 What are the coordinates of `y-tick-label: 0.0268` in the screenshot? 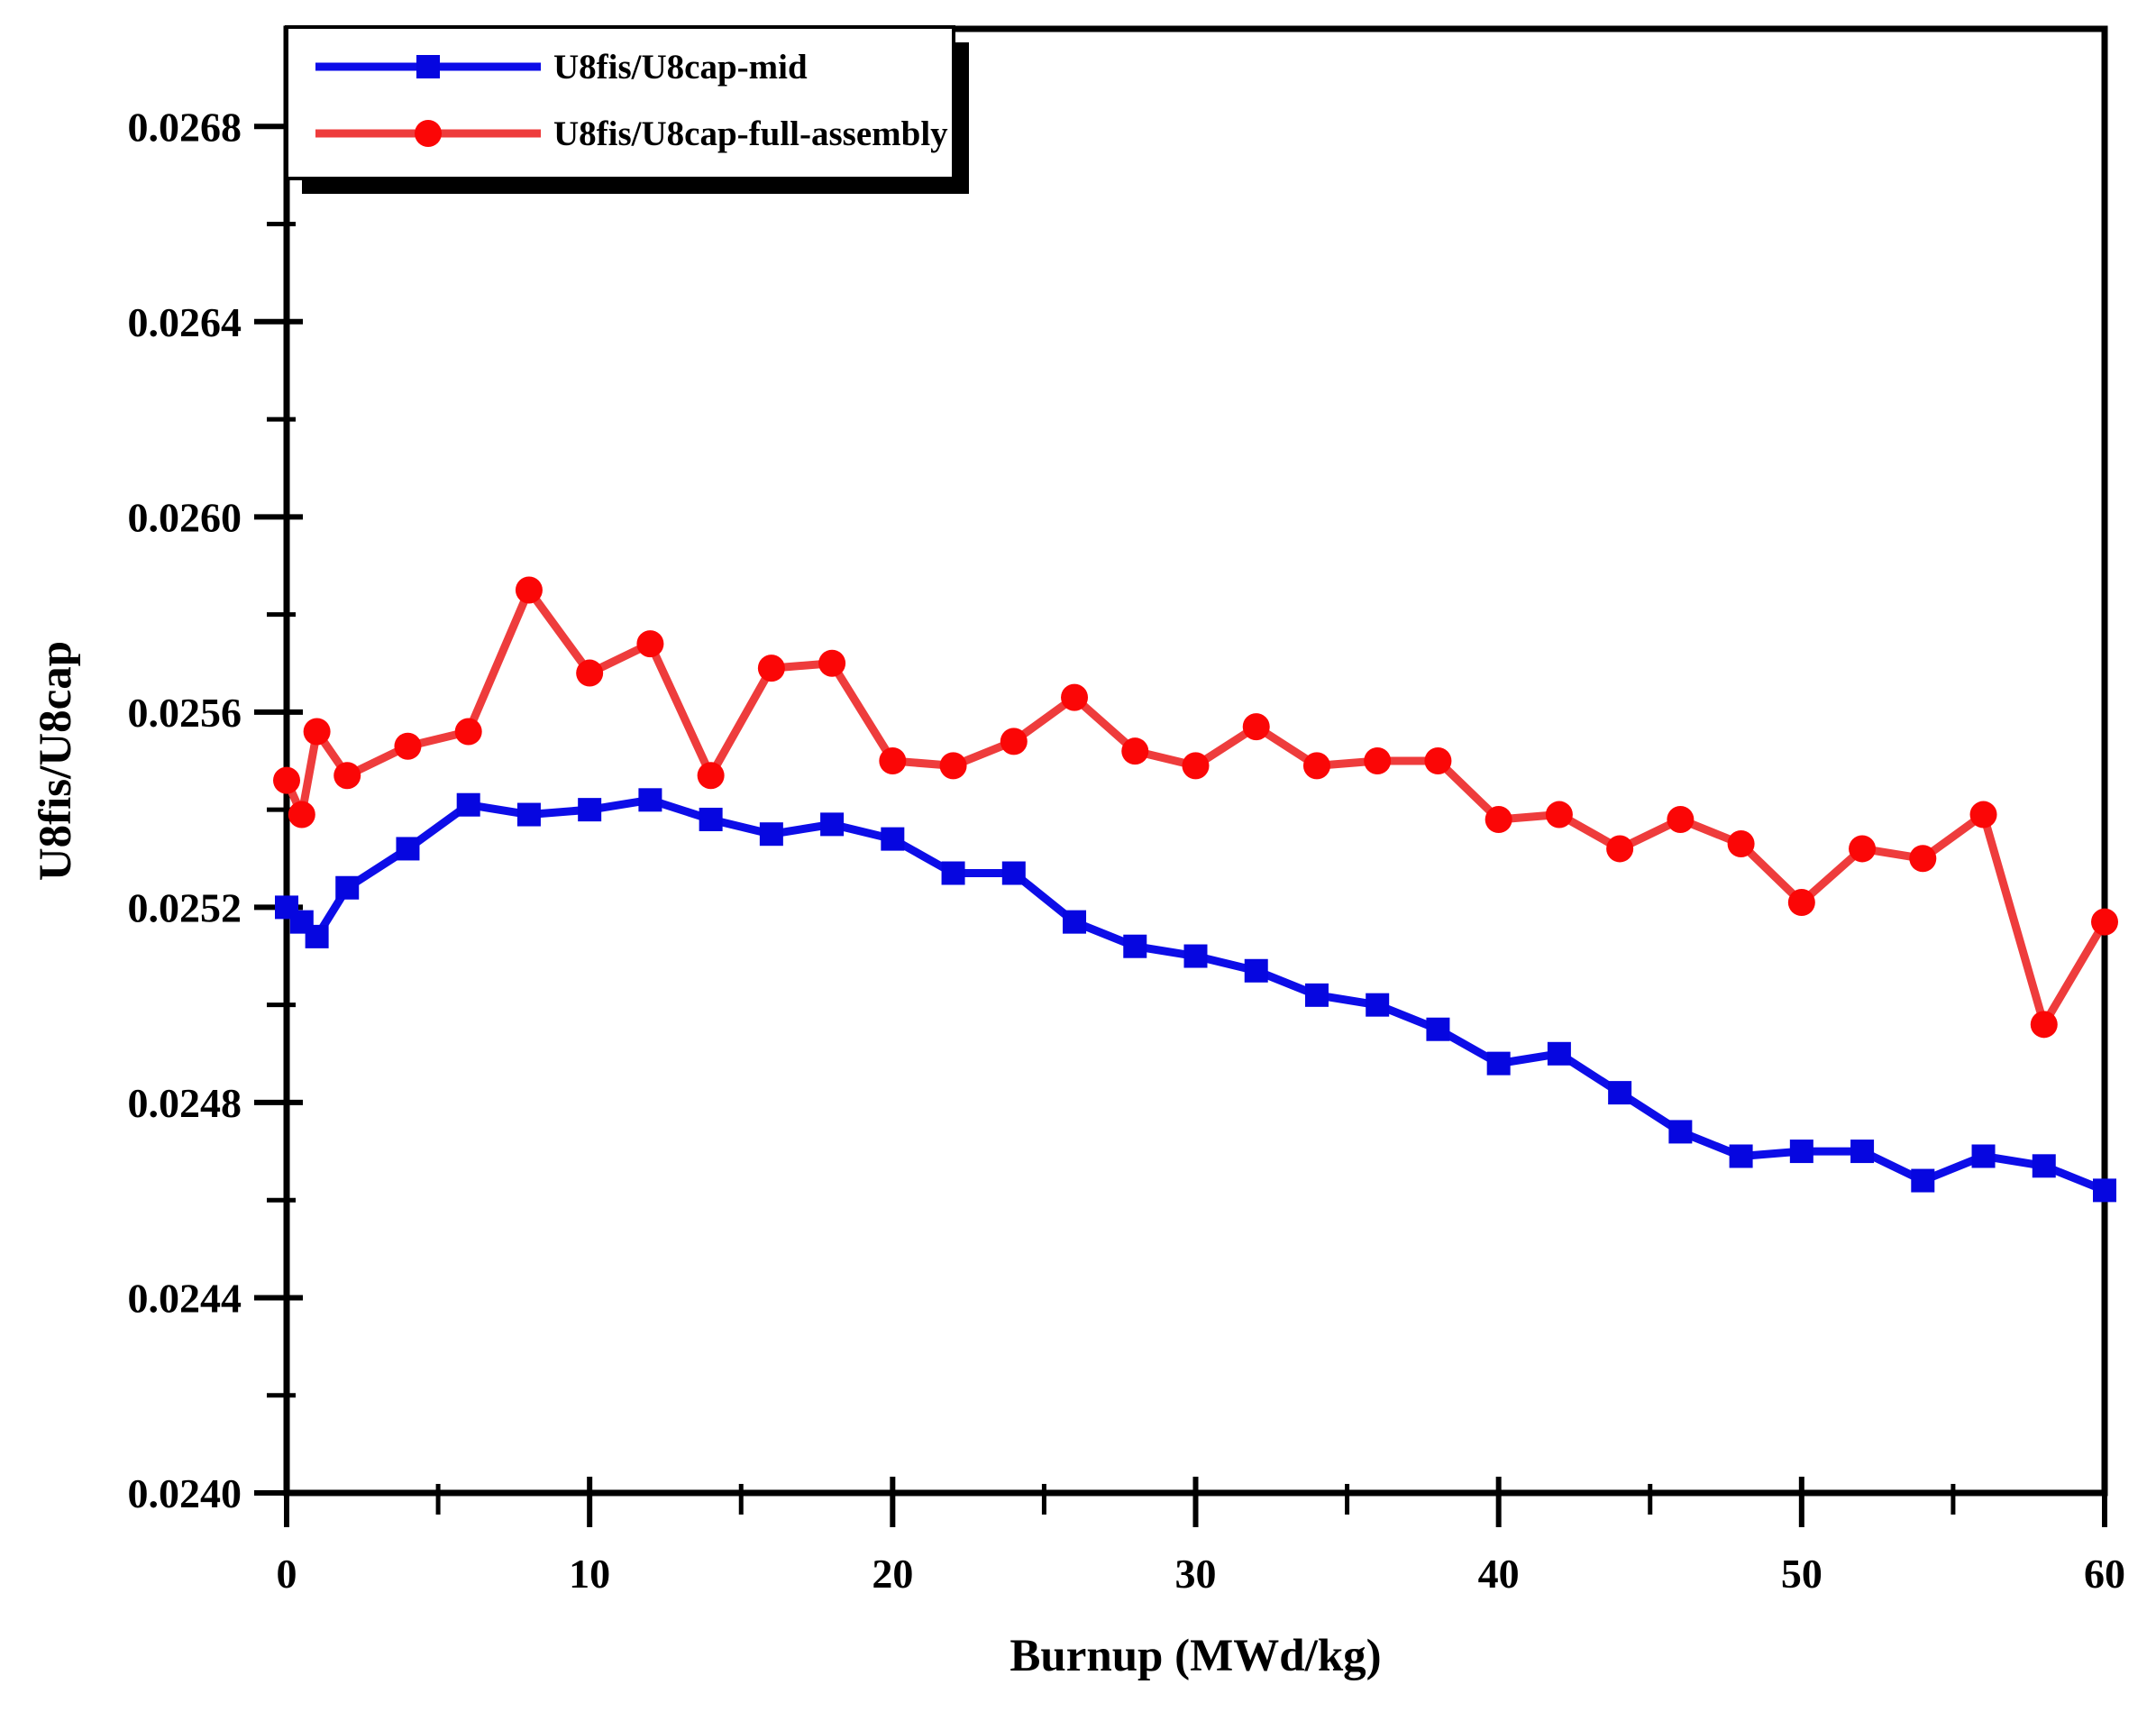 It's located at (185, 127).